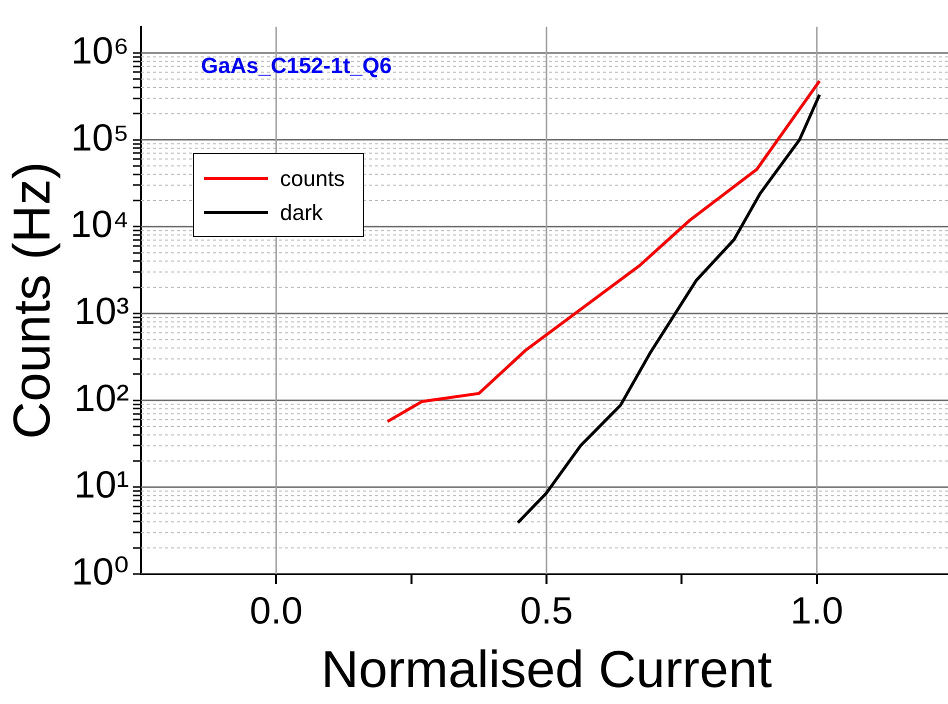  I want to click on y-tick-label: 10⁵, so click(99, 138).